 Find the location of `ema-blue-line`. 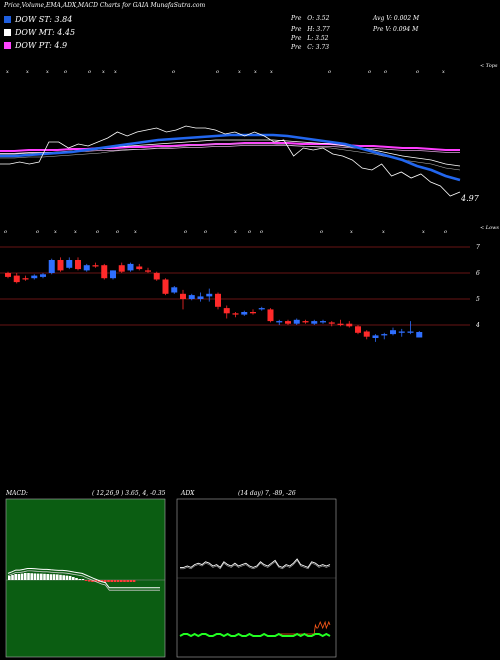

ema-blue-line is located at coordinates (230, 157).